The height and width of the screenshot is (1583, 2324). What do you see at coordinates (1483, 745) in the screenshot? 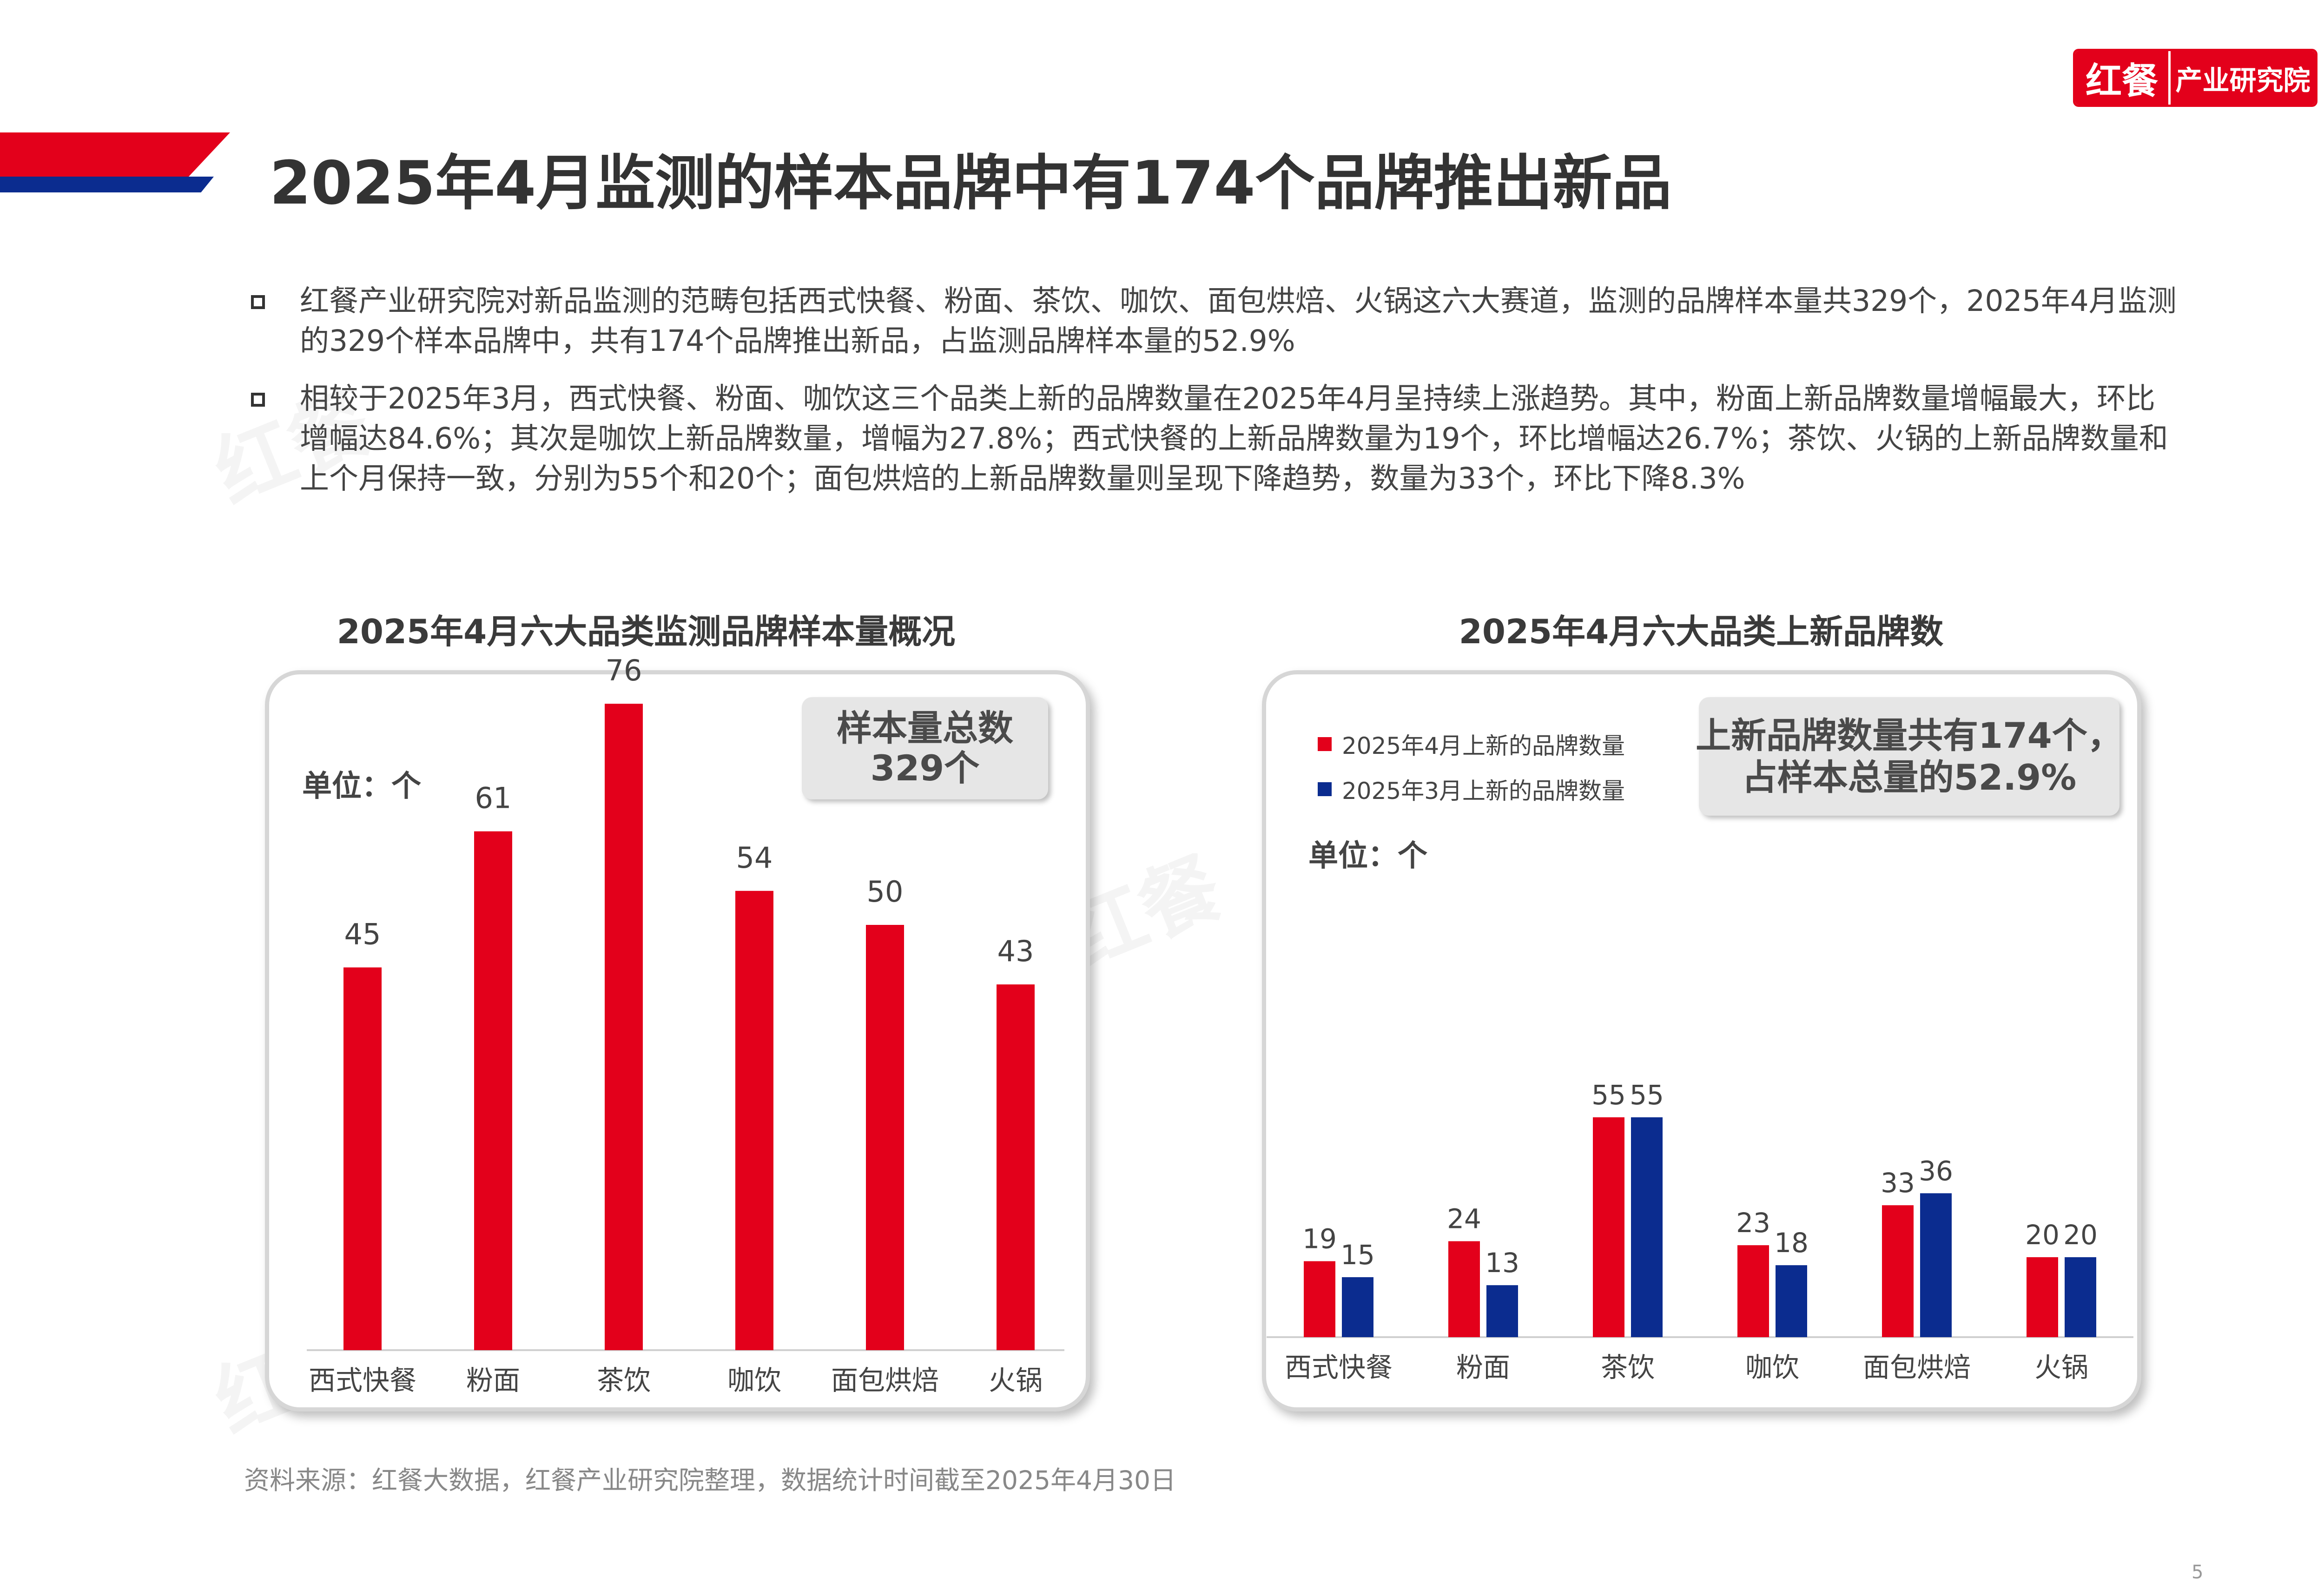
I see `legend-label: 2025年4月上新的品牌数量` at bounding box center [1483, 745].